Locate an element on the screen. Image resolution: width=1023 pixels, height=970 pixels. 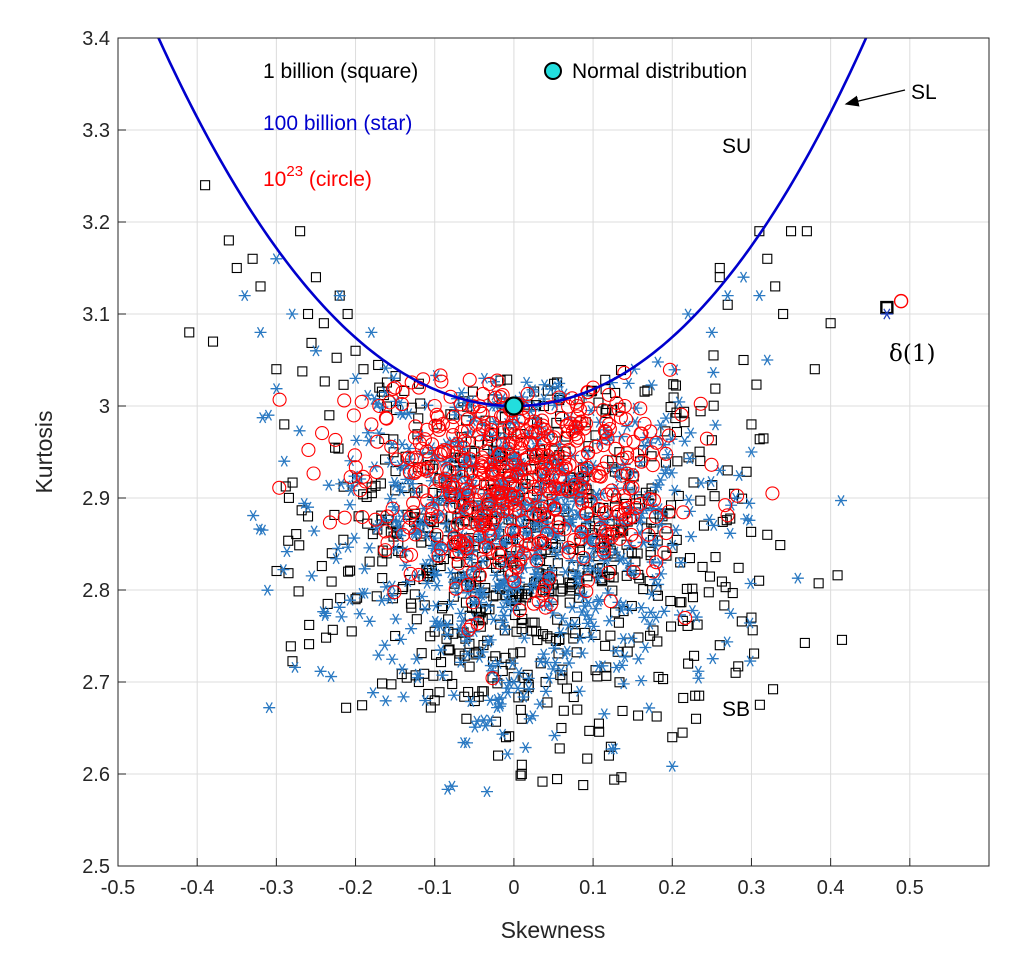
delta-point-label: δ(1) is located at coordinates (912, 354).